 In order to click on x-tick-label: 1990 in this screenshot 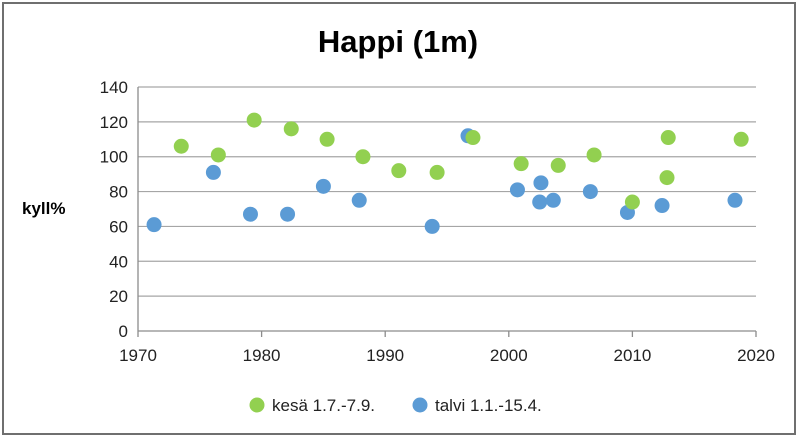, I will do `click(385, 355)`.